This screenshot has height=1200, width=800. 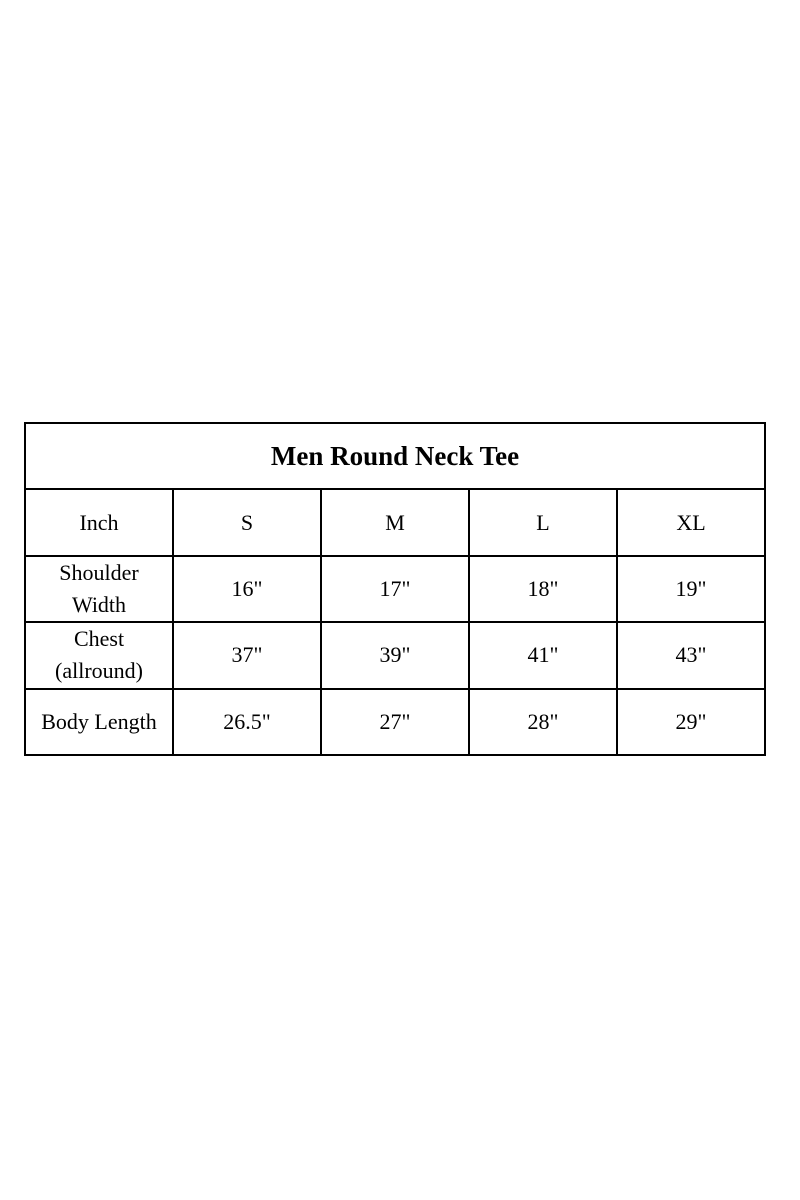 I want to click on table-row: Body Length 26.5" 27" 28" 29", so click(x=395, y=722).